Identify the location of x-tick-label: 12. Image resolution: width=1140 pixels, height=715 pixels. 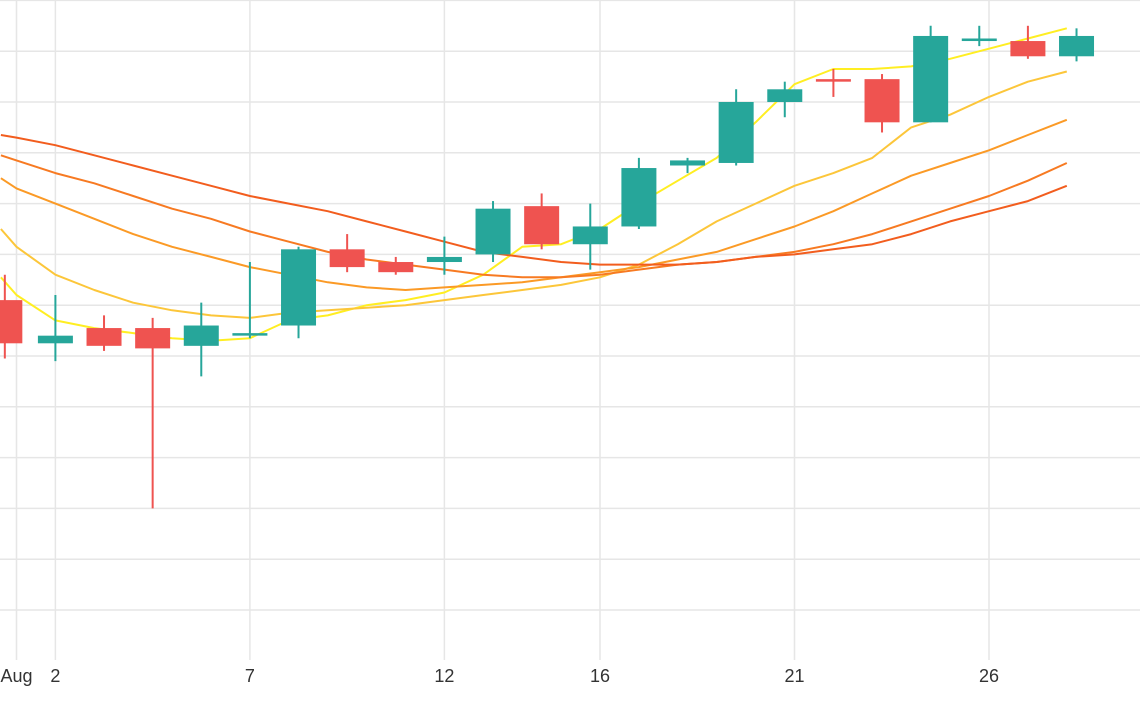
(444, 676).